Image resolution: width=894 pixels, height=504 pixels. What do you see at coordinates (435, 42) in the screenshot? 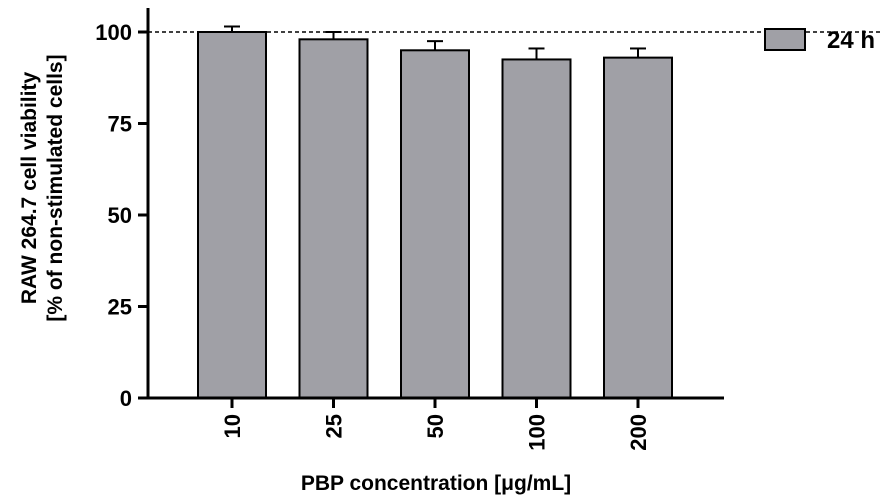
I see `error-bars-group` at bounding box center [435, 42].